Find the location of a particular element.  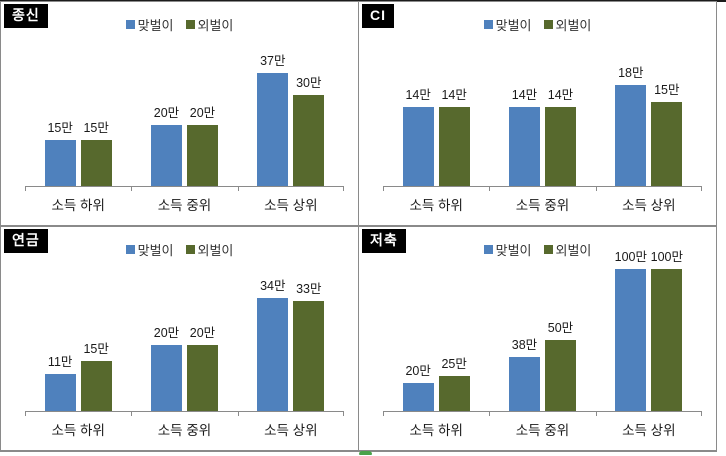

bar-맞벌이: 38만 is located at coordinates (524, 374).